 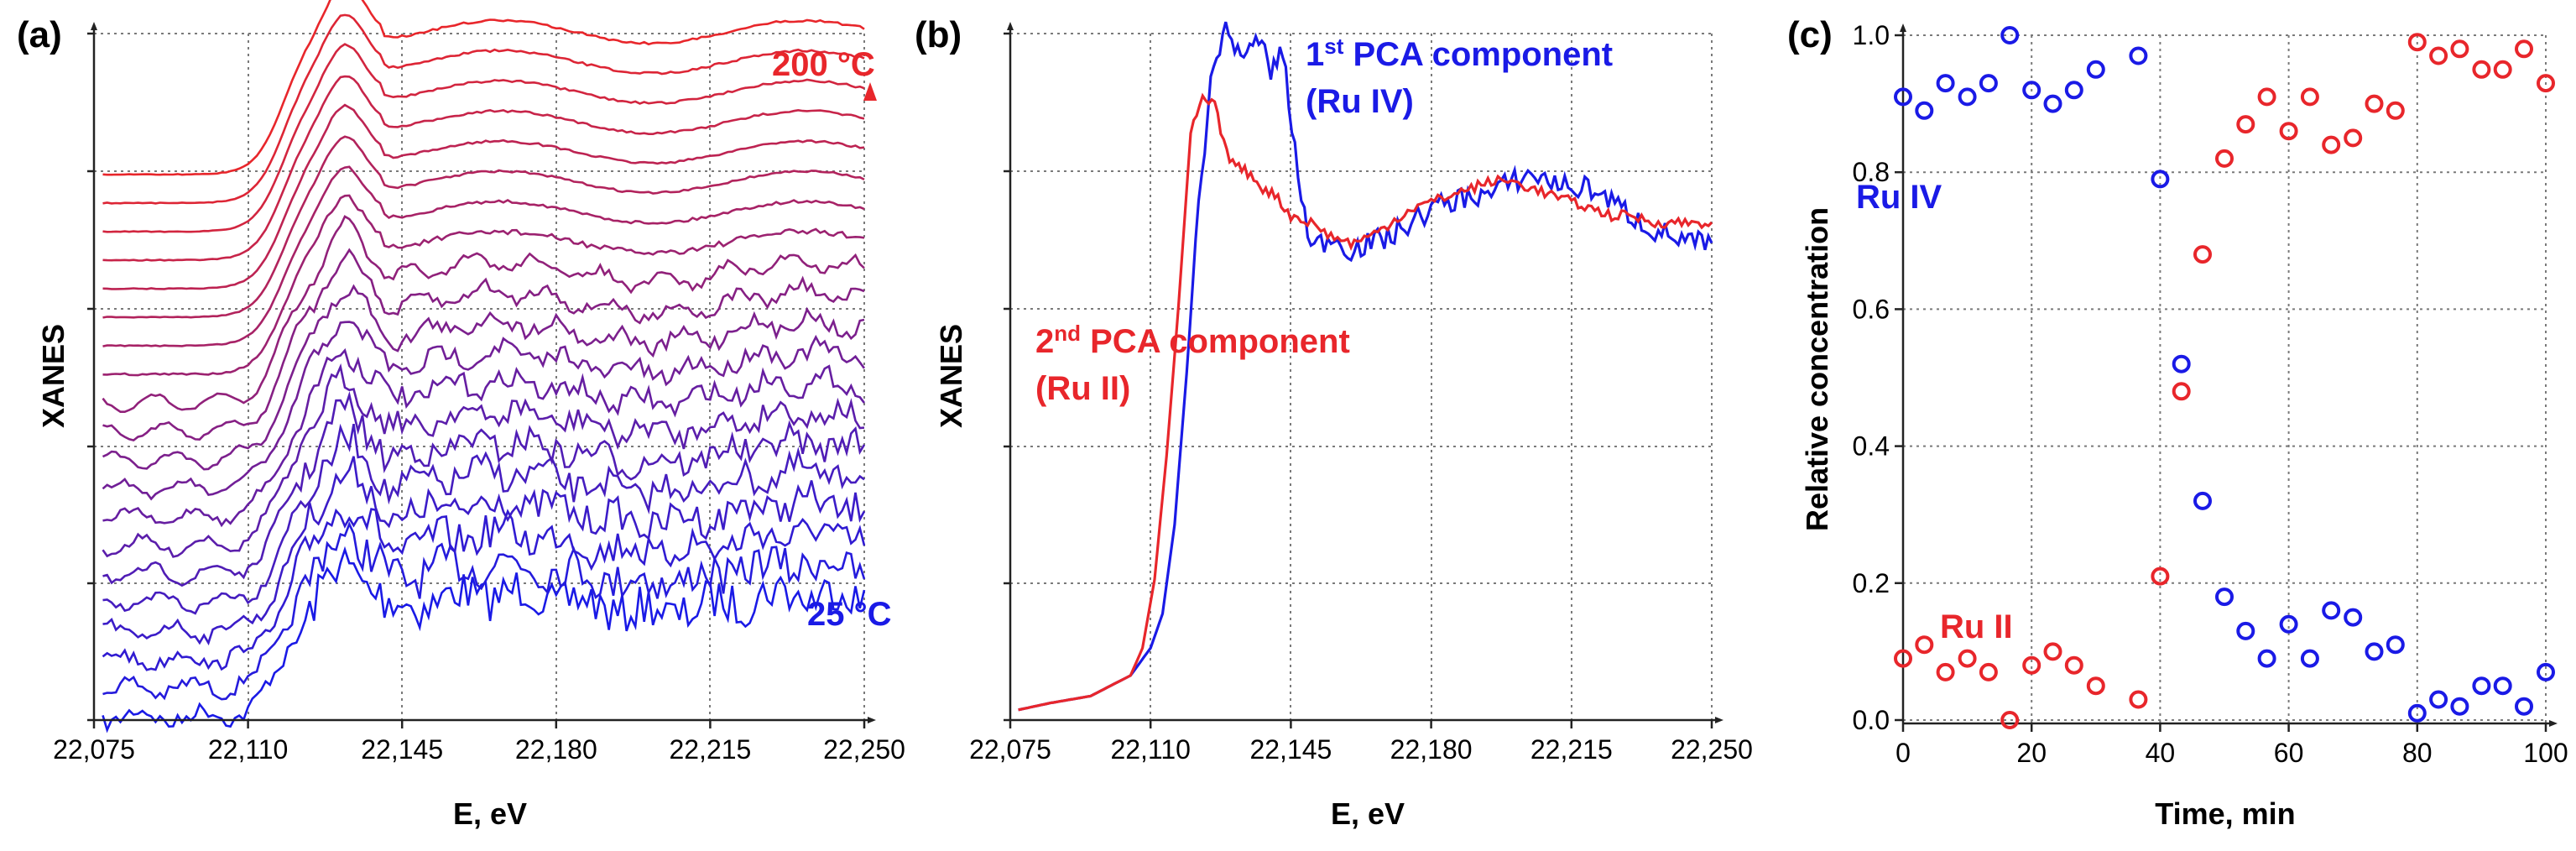 I want to click on pca1-annotation-line2: (Ru IV), so click(x=1360, y=101).